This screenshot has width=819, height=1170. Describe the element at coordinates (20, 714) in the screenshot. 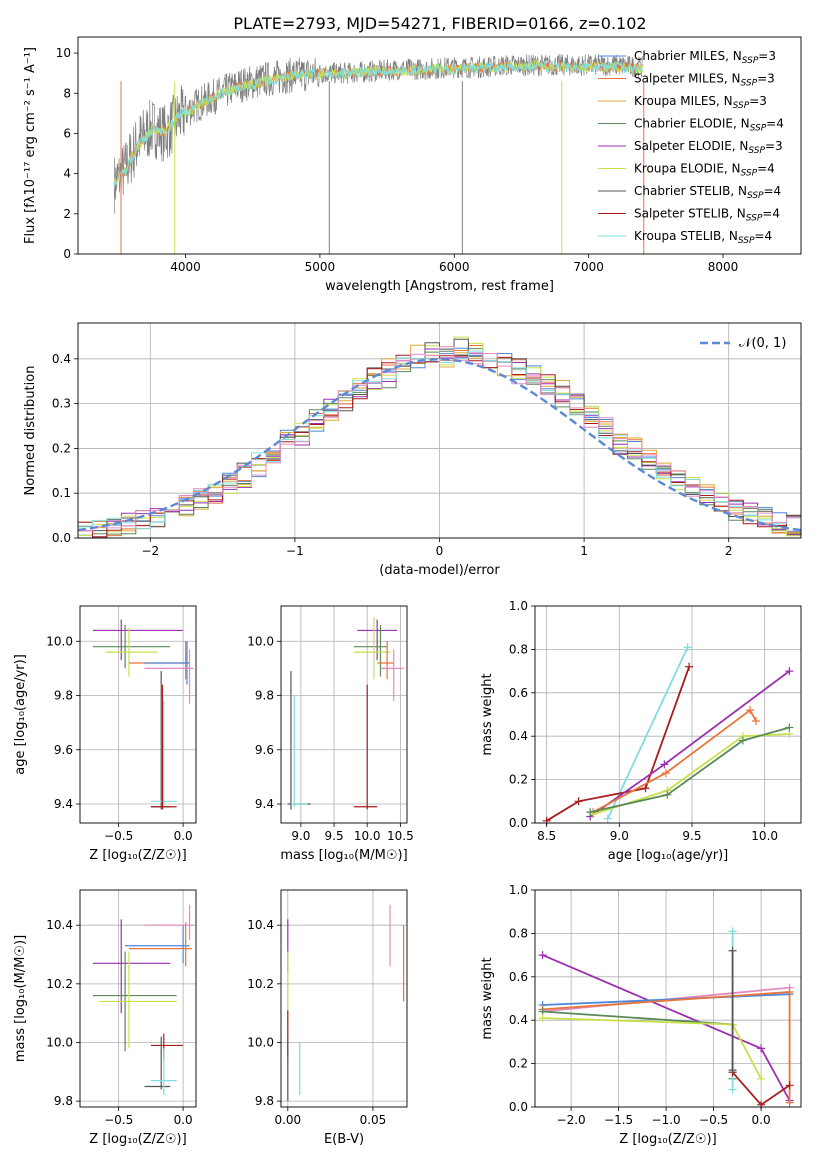

I see `y-axis-label: age [log₁₀(age/yr)]` at that location.